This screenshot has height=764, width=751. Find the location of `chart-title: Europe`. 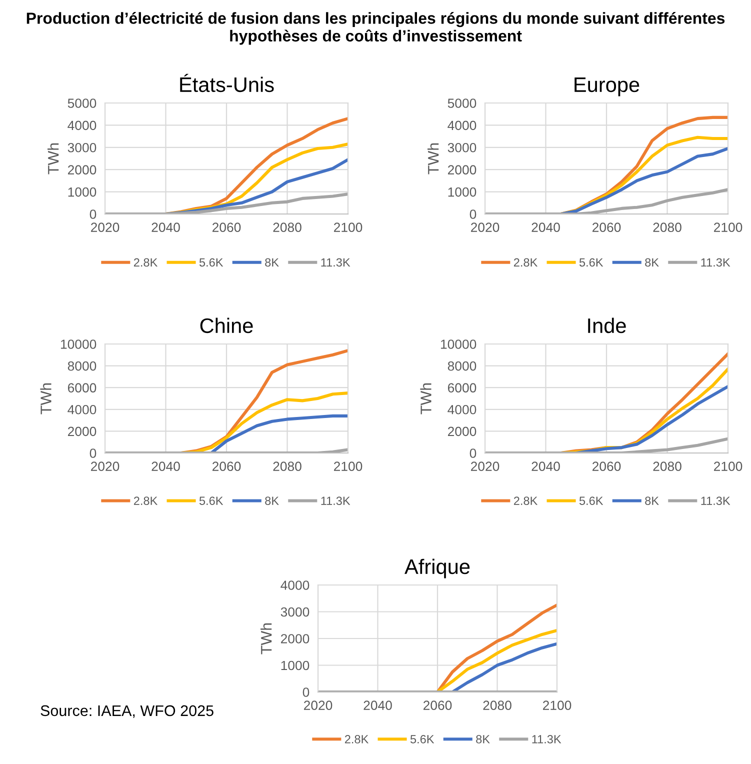

chart-title: Europe is located at coordinates (607, 87).